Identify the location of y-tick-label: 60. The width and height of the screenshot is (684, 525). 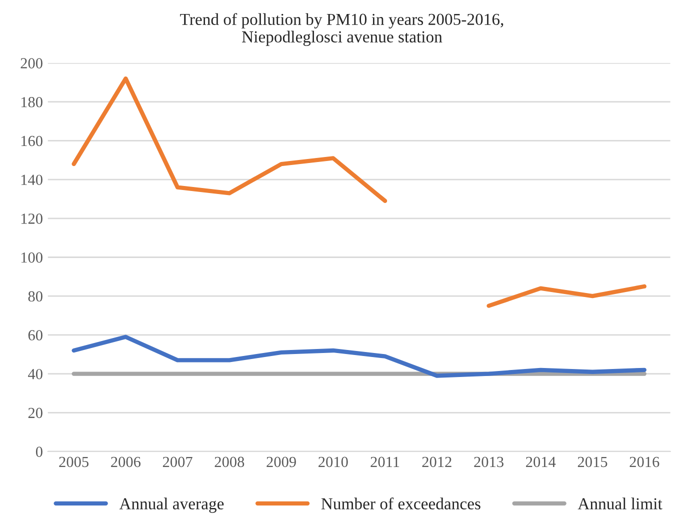
(35, 335).